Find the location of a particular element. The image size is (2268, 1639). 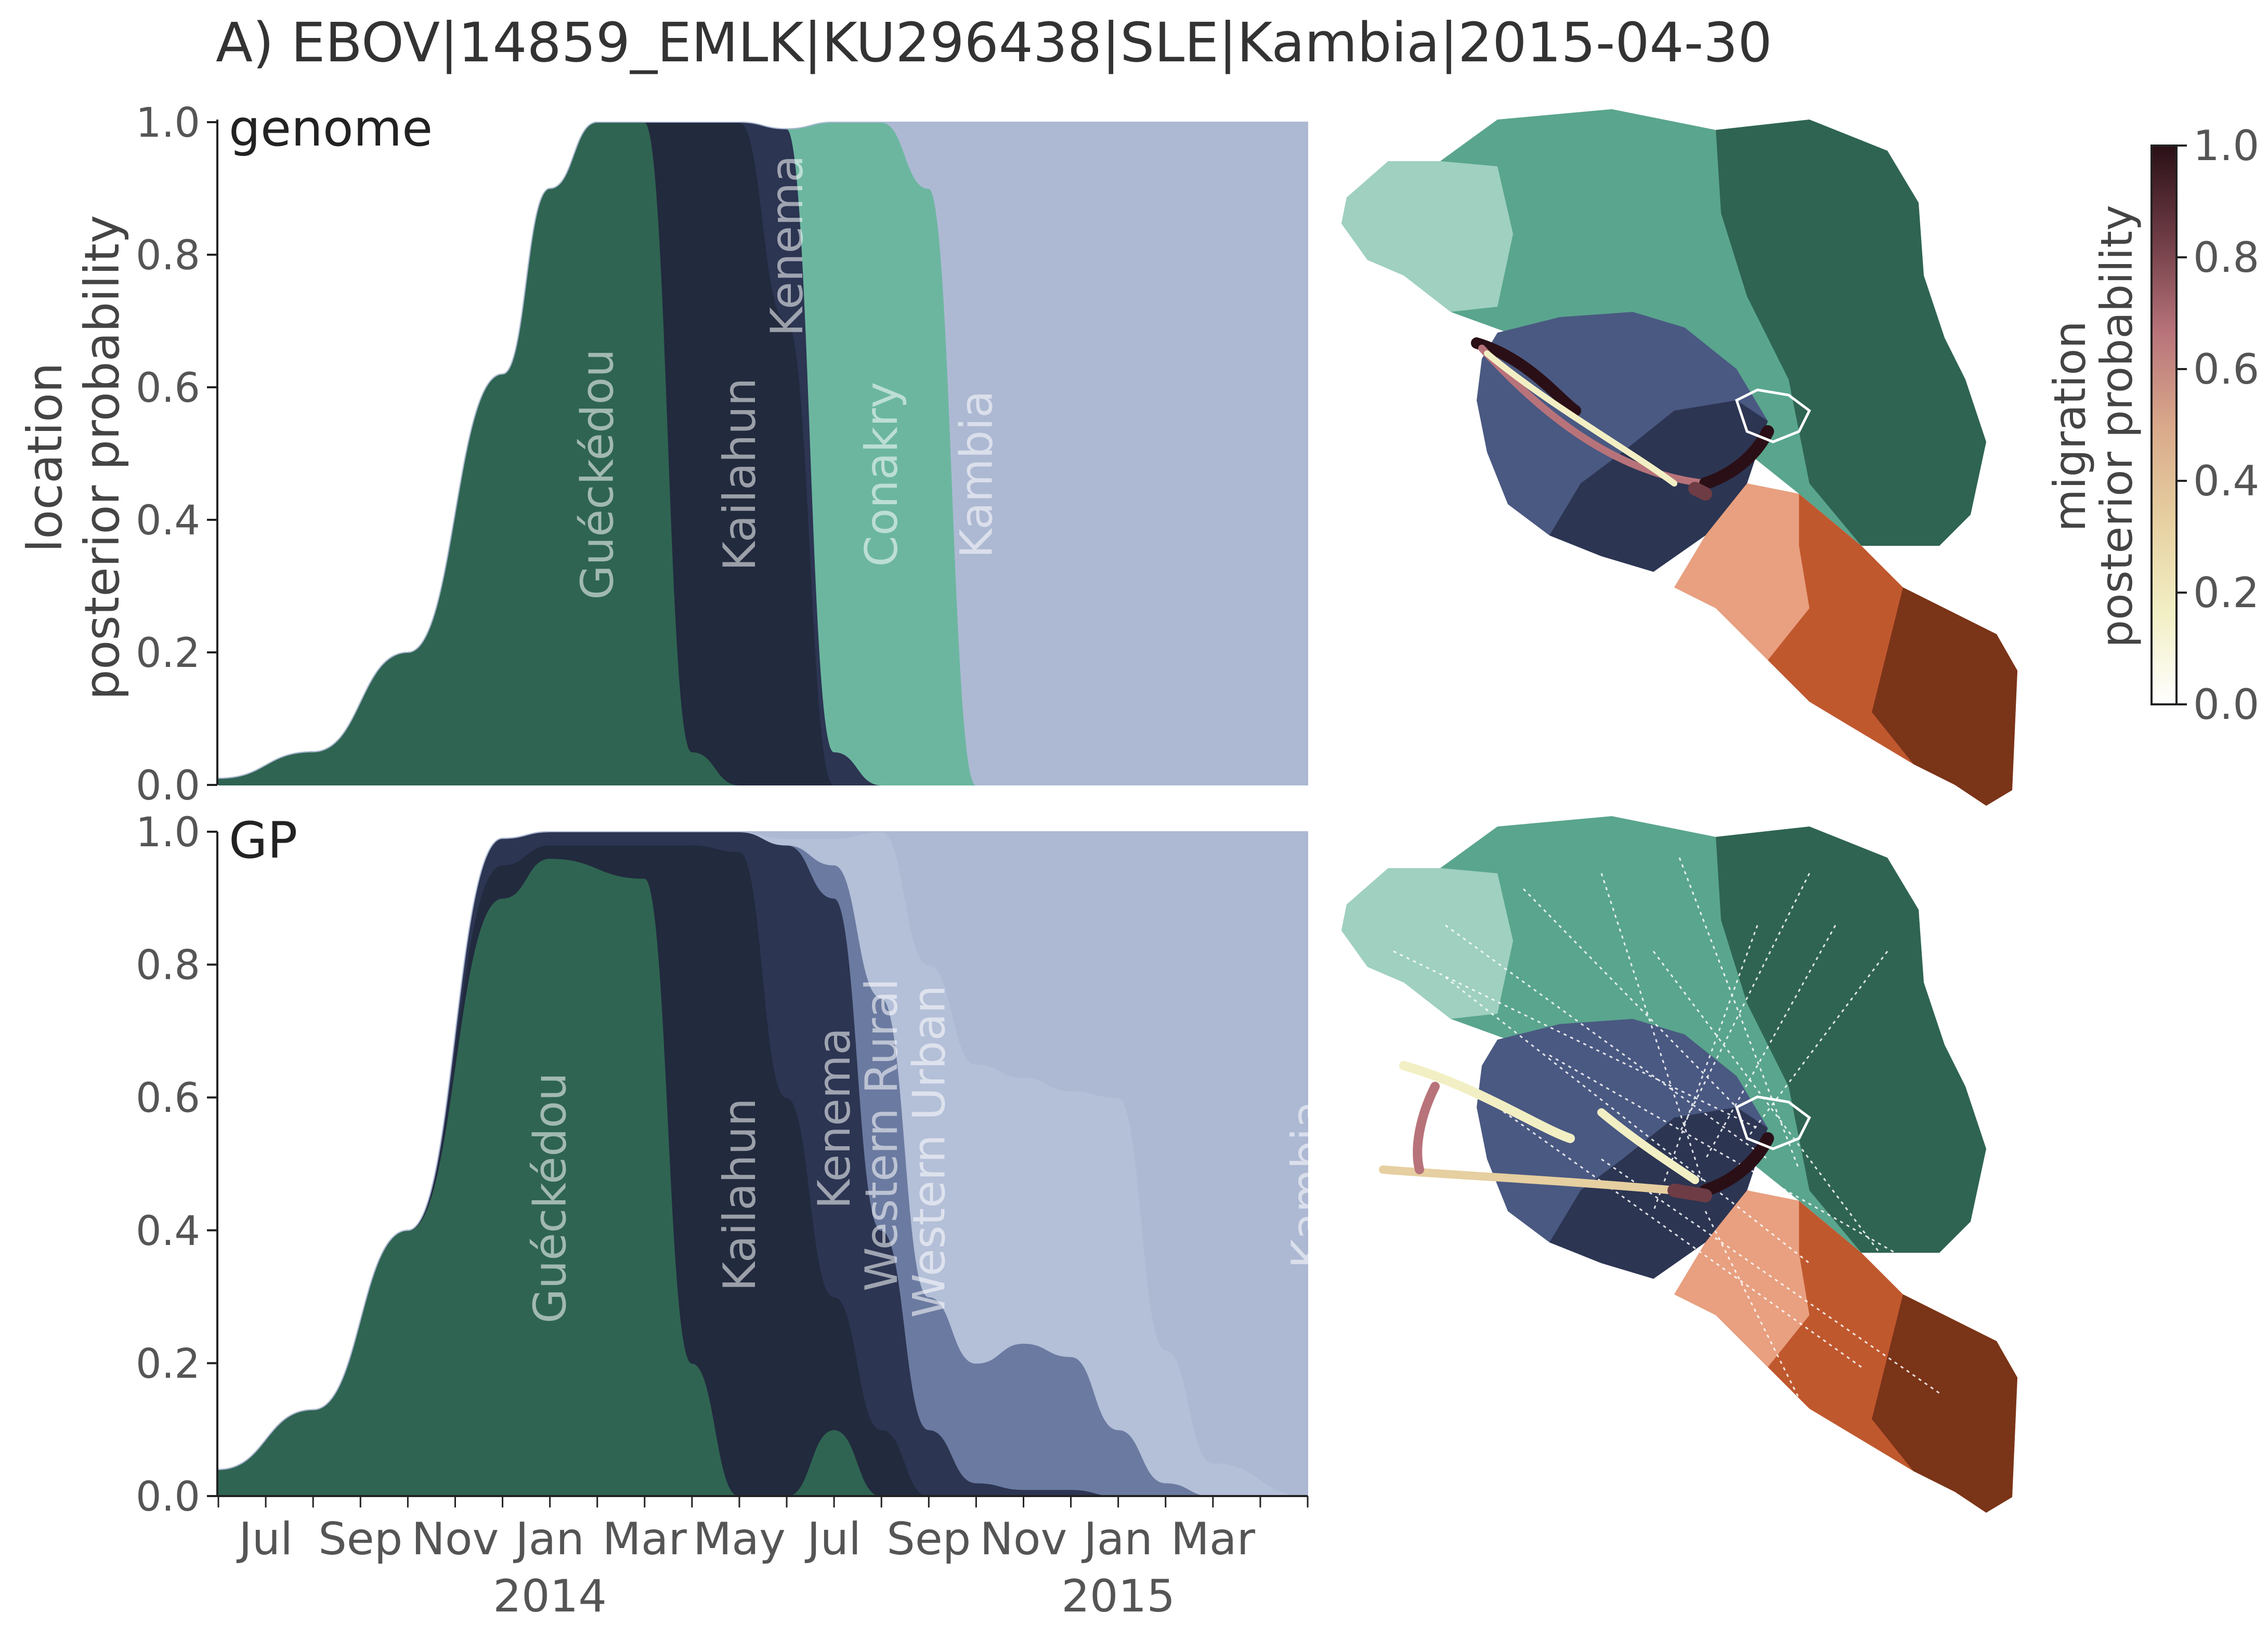

colorbar-tick-label: 0.0 is located at coordinates (2226, 704).